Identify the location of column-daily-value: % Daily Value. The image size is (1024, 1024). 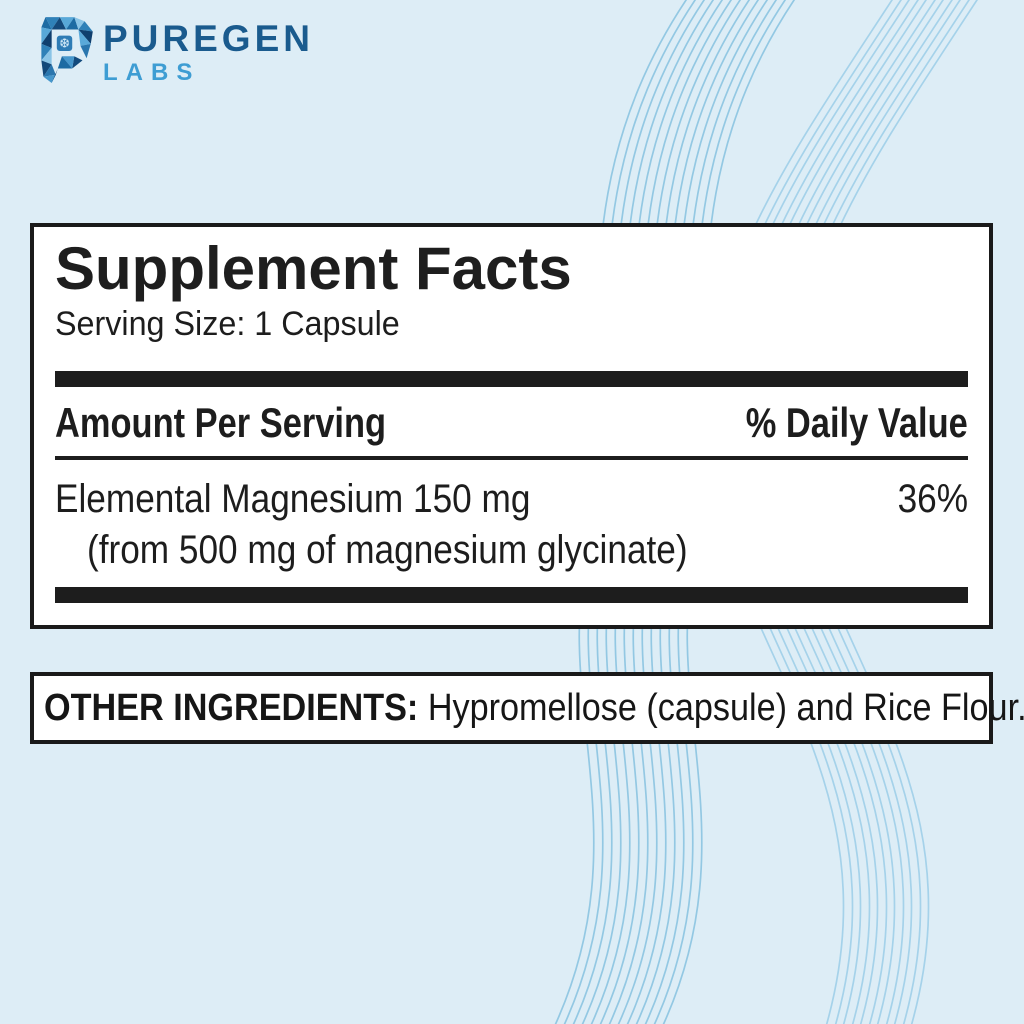
(856, 423).